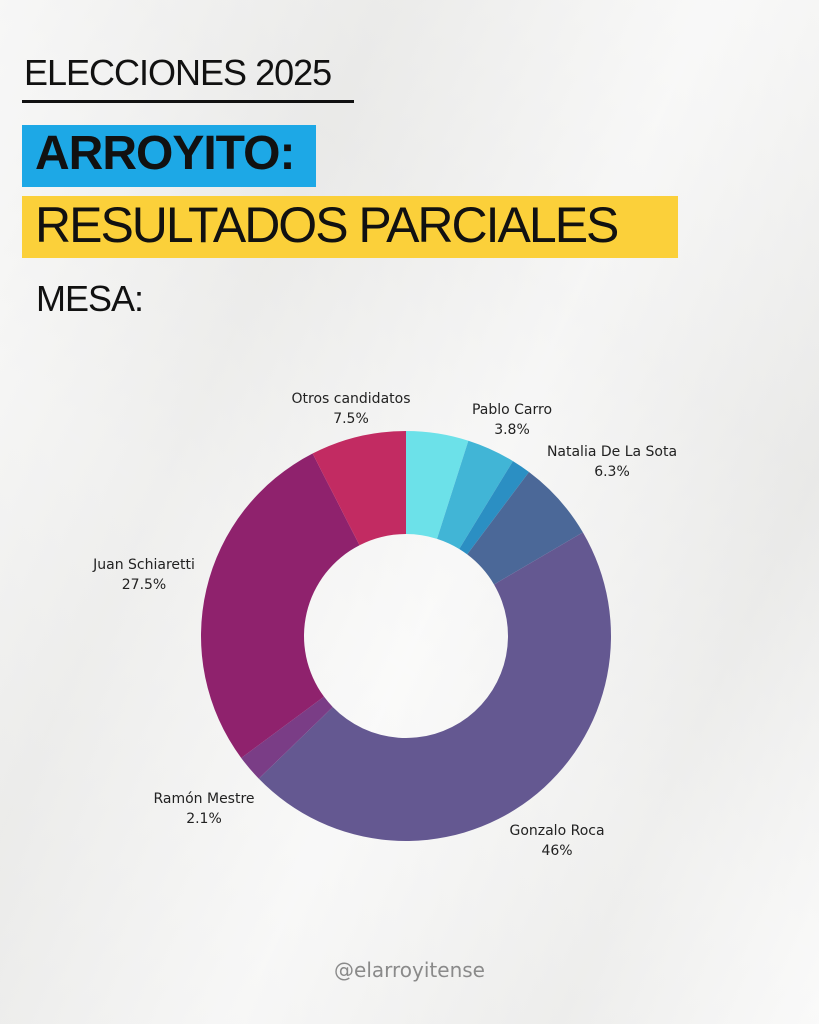 Image resolution: width=819 pixels, height=1024 pixels. I want to click on subtitle-highlight, so click(350, 227).